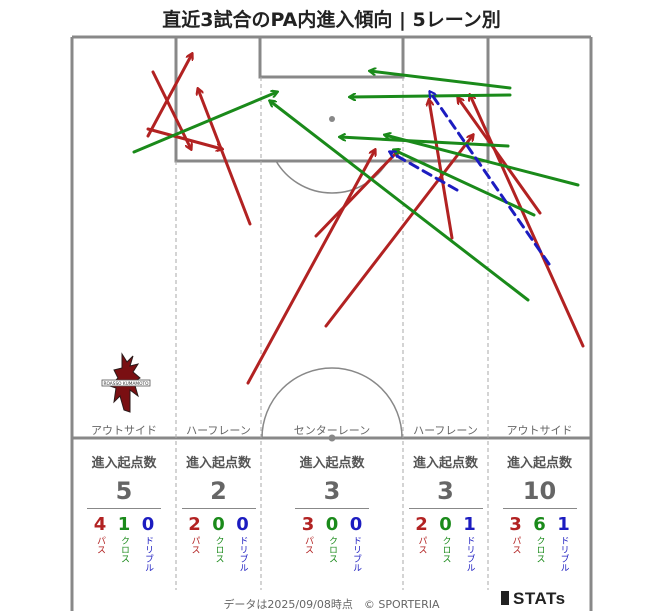 The image size is (663, 612). I want to click on club-crest-logo: ROASSO KUMAMOTO, so click(126, 382).